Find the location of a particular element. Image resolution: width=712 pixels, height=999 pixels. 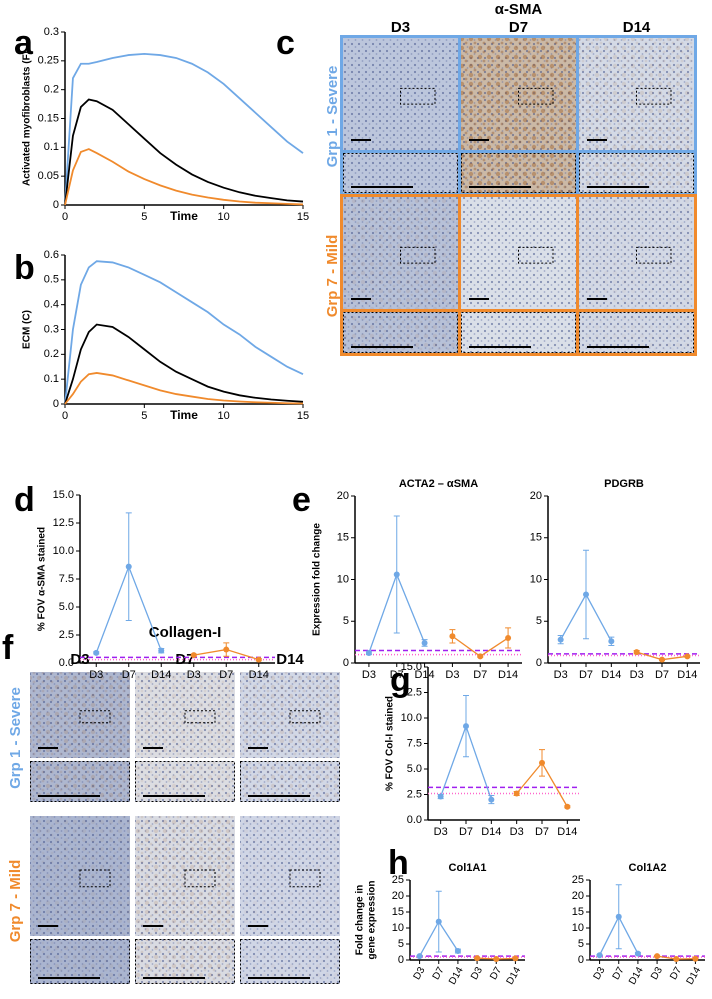

y-tick-label: 0.2 is located at coordinates (51, 90).